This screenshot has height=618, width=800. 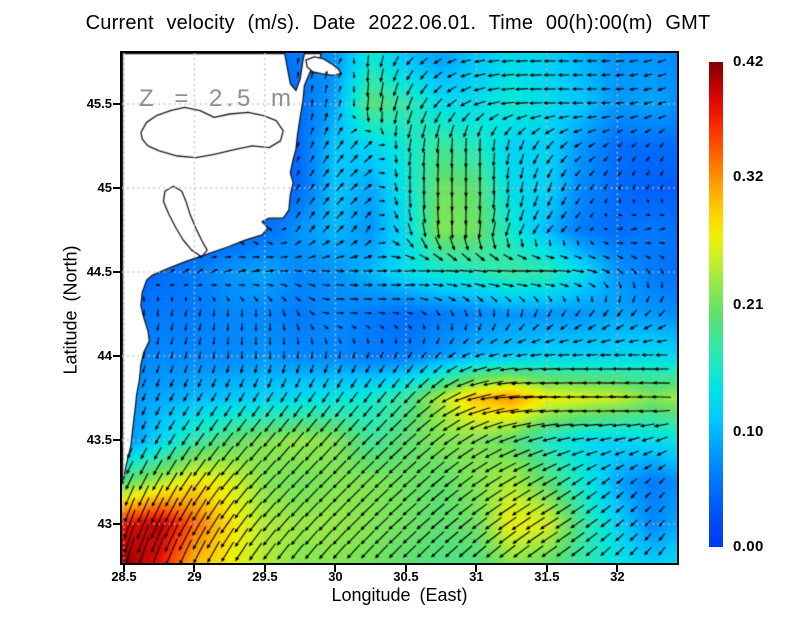 What do you see at coordinates (476, 576) in the screenshot?
I see `x-tick-label: 31` at bounding box center [476, 576].